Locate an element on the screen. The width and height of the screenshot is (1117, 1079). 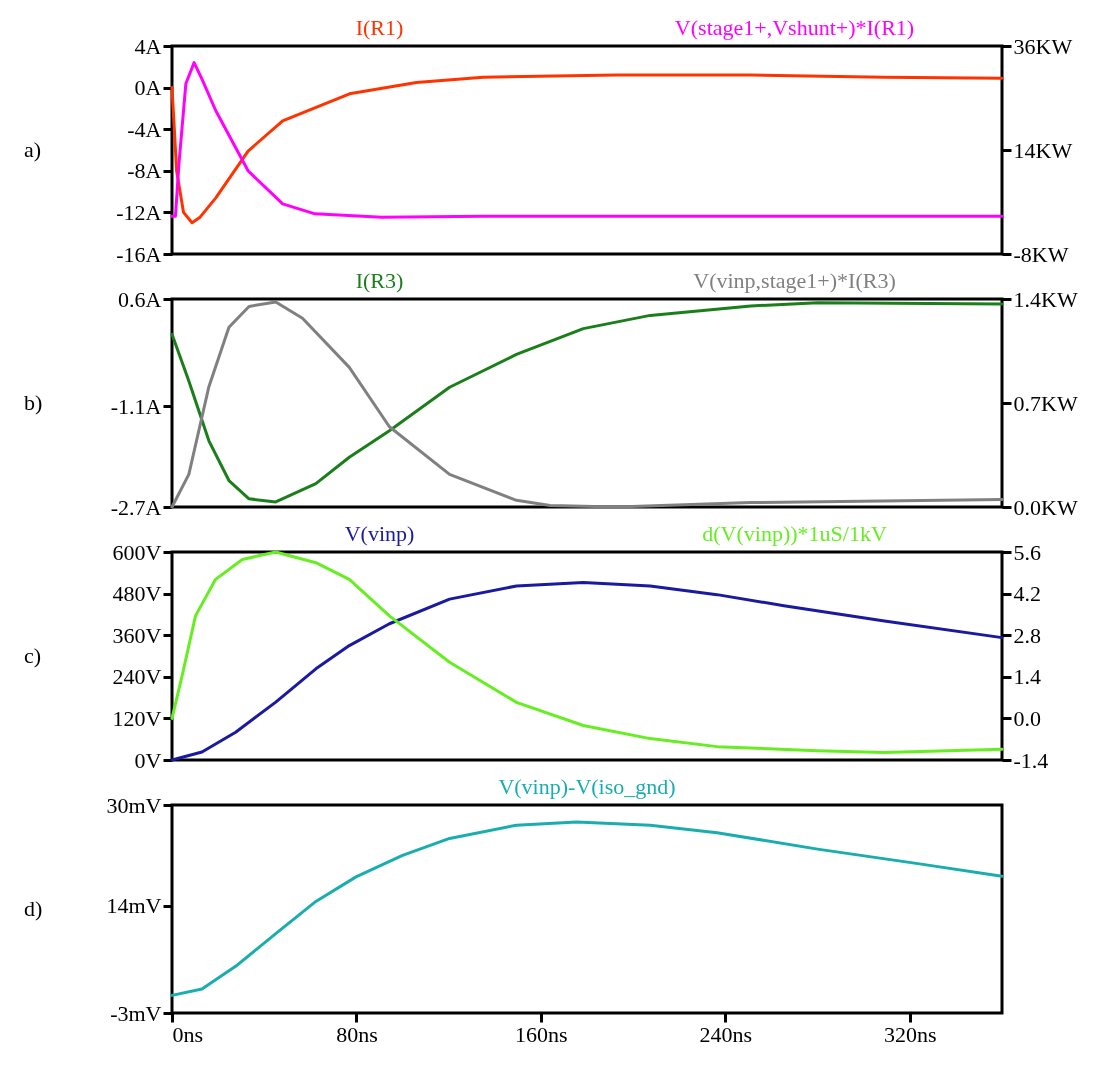
y-tick-label: 360V is located at coordinates (137, 635).